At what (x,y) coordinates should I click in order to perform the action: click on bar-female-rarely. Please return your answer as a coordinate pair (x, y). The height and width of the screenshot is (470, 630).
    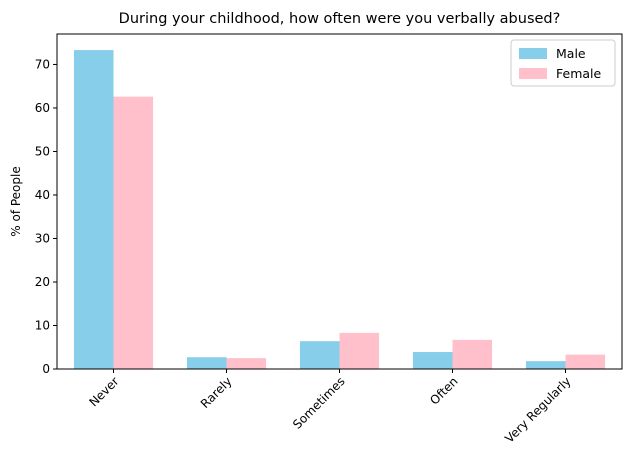
    Looking at the image, I should click on (246, 363).